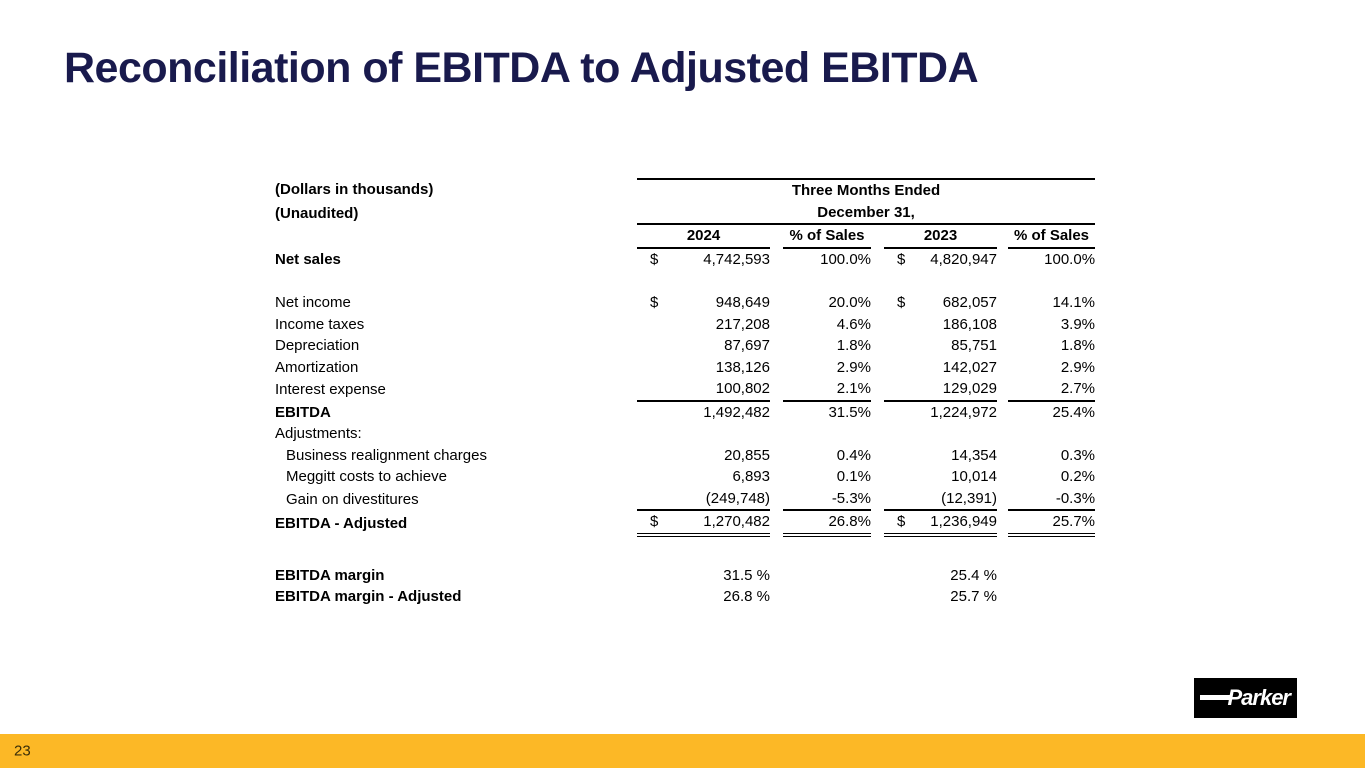 This screenshot has height=768, width=1365. What do you see at coordinates (1070, 259) in the screenshot?
I see `pct-2023: 100.0%` at bounding box center [1070, 259].